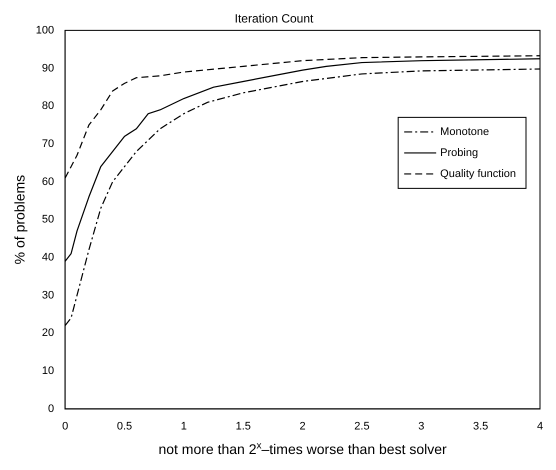 The width and height of the screenshot is (556, 470). What do you see at coordinates (243, 426) in the screenshot?
I see `x-tick-label: 1.5` at bounding box center [243, 426].